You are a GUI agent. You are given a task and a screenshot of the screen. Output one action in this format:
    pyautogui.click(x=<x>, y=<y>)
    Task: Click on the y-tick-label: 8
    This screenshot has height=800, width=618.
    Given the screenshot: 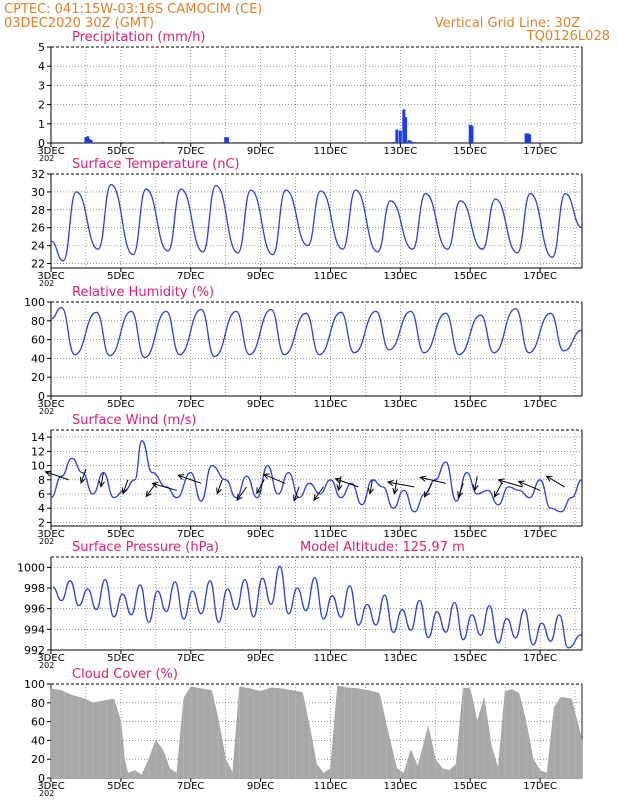 What is the action you would take?
    pyautogui.click(x=41, y=480)
    